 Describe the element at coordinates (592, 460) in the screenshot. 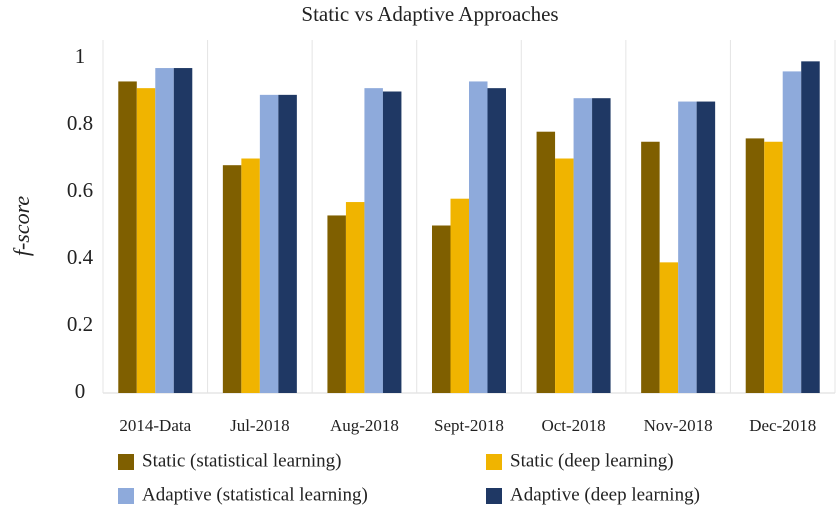

I see `legend-label: Static (deep learning)` at that location.